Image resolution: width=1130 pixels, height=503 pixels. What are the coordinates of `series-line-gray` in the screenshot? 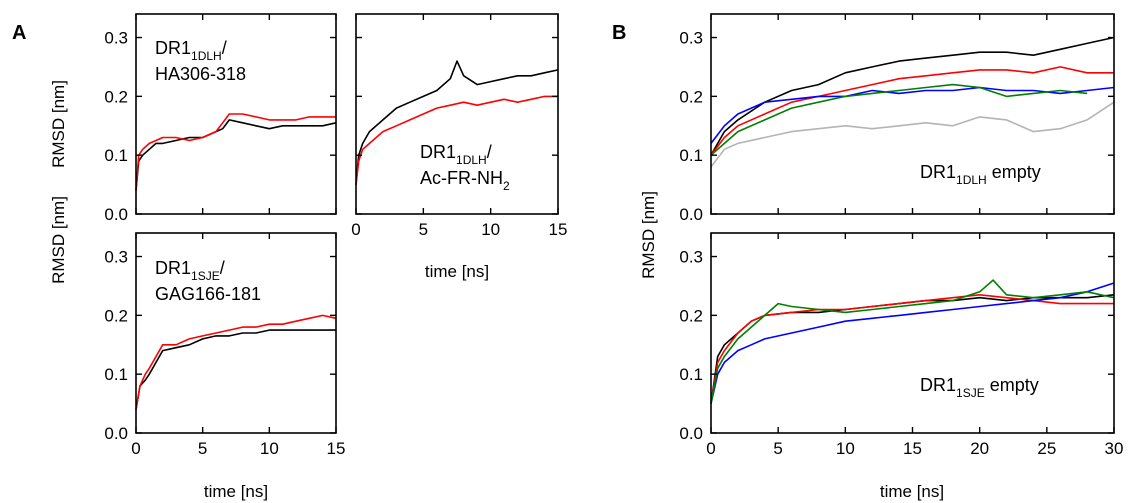 It's located at (912, 134).